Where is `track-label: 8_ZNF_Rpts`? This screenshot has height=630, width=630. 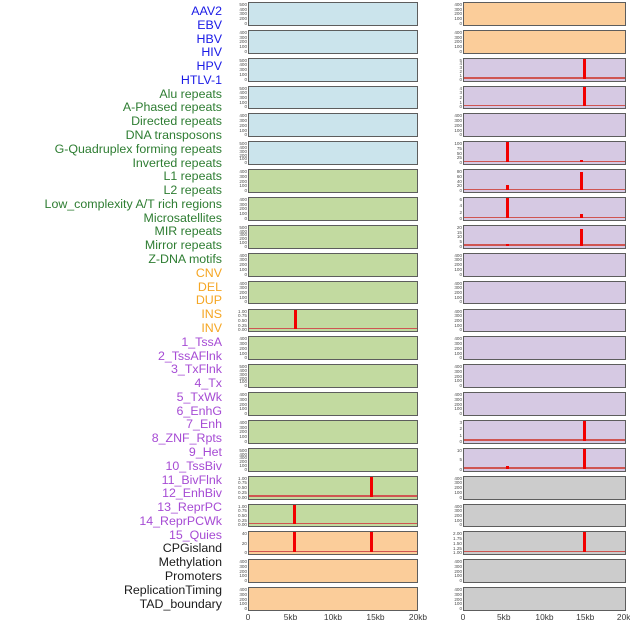
track-label: 8_ZNF_Rpts is located at coordinates (186, 438).